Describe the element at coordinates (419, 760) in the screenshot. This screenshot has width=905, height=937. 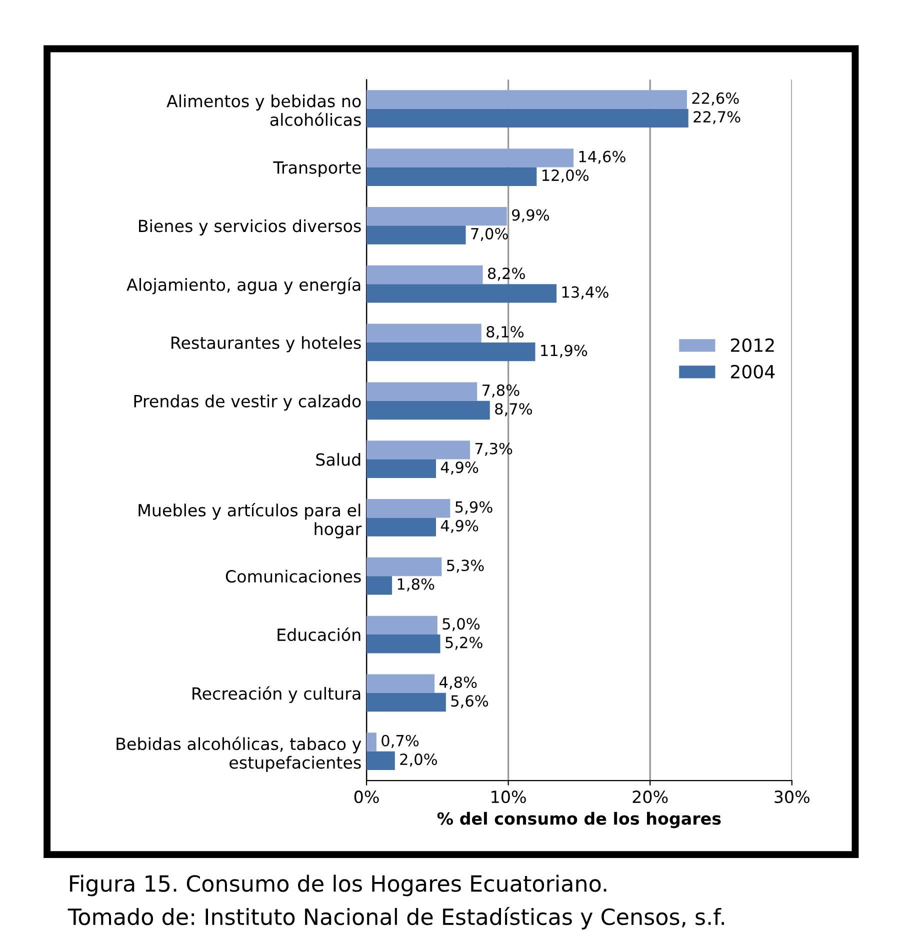
I see `data-label: 2,0%` at that location.